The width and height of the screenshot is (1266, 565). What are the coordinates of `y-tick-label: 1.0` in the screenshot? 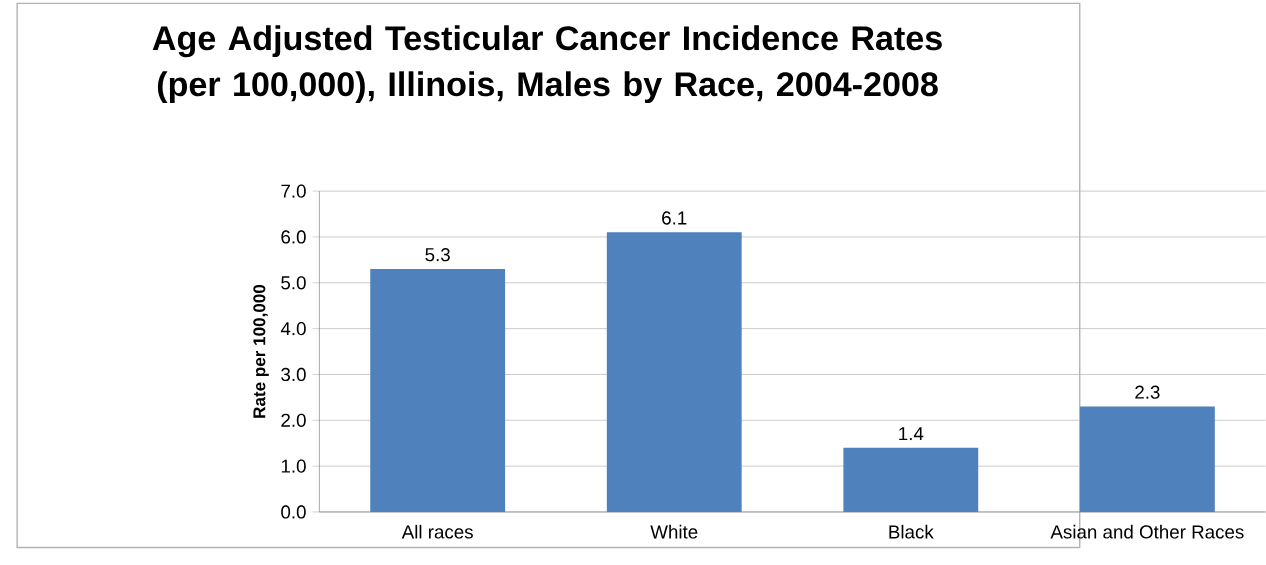 It's located at (293, 466).